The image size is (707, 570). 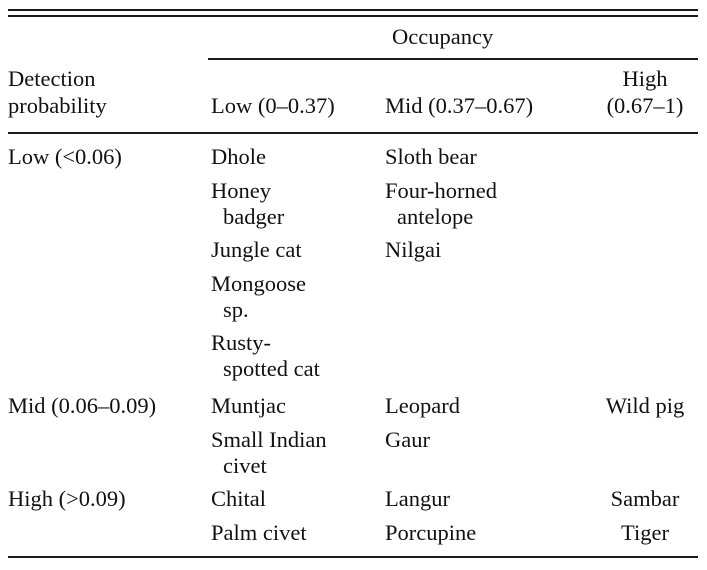 What do you see at coordinates (241, 190) in the screenshot?
I see `cell-low-entry: Honey` at bounding box center [241, 190].